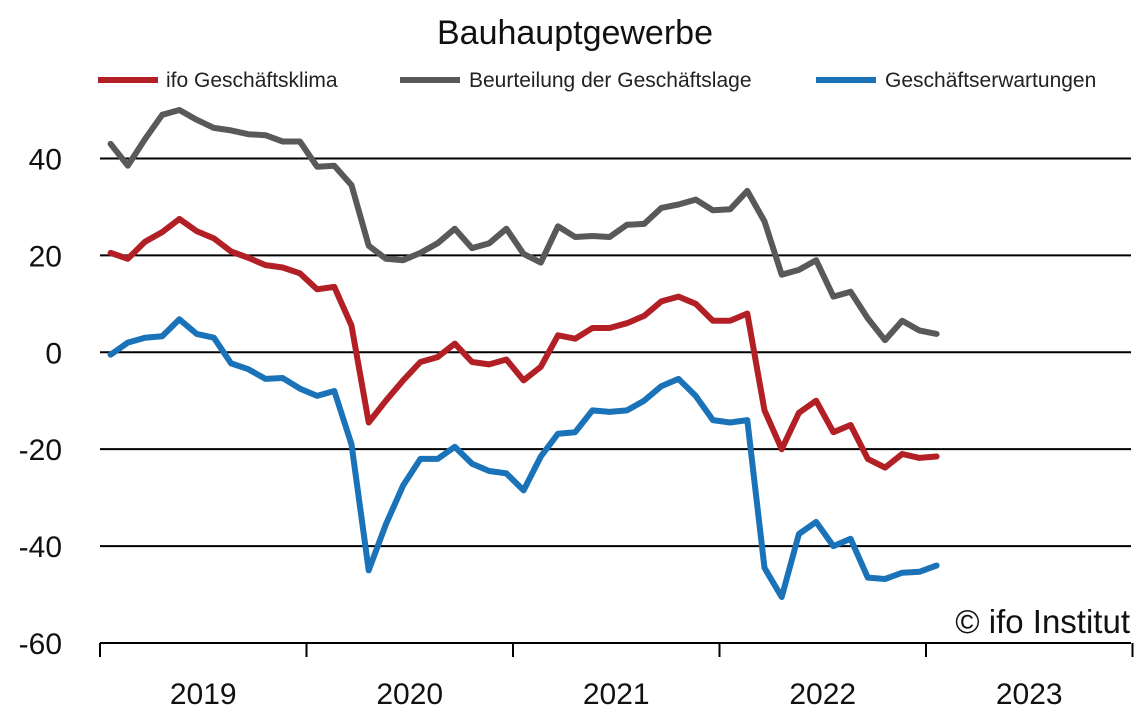 This screenshot has height=723, width=1144. I want to click on x-tick-label: 2020, so click(409, 694).